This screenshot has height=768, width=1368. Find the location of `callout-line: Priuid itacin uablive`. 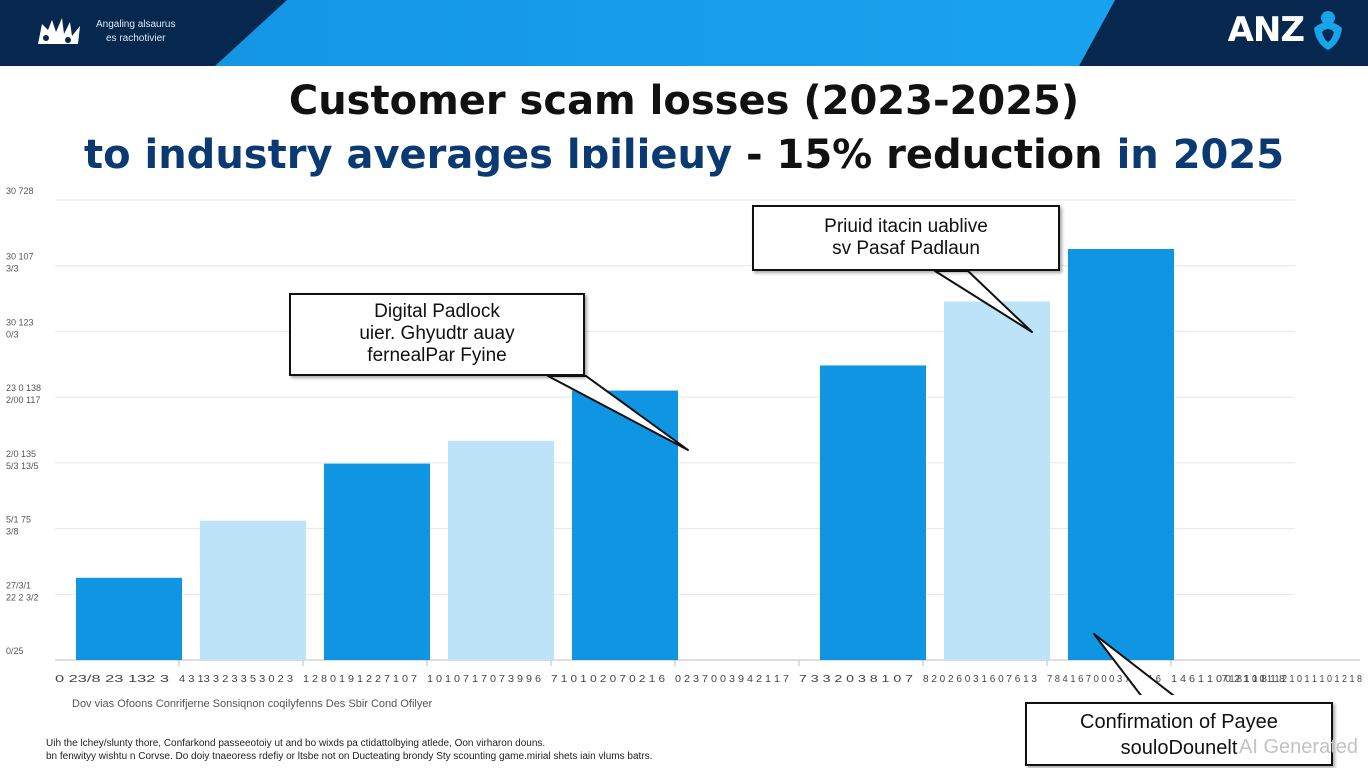

callout-line: Priuid itacin uablive is located at coordinates (906, 226).